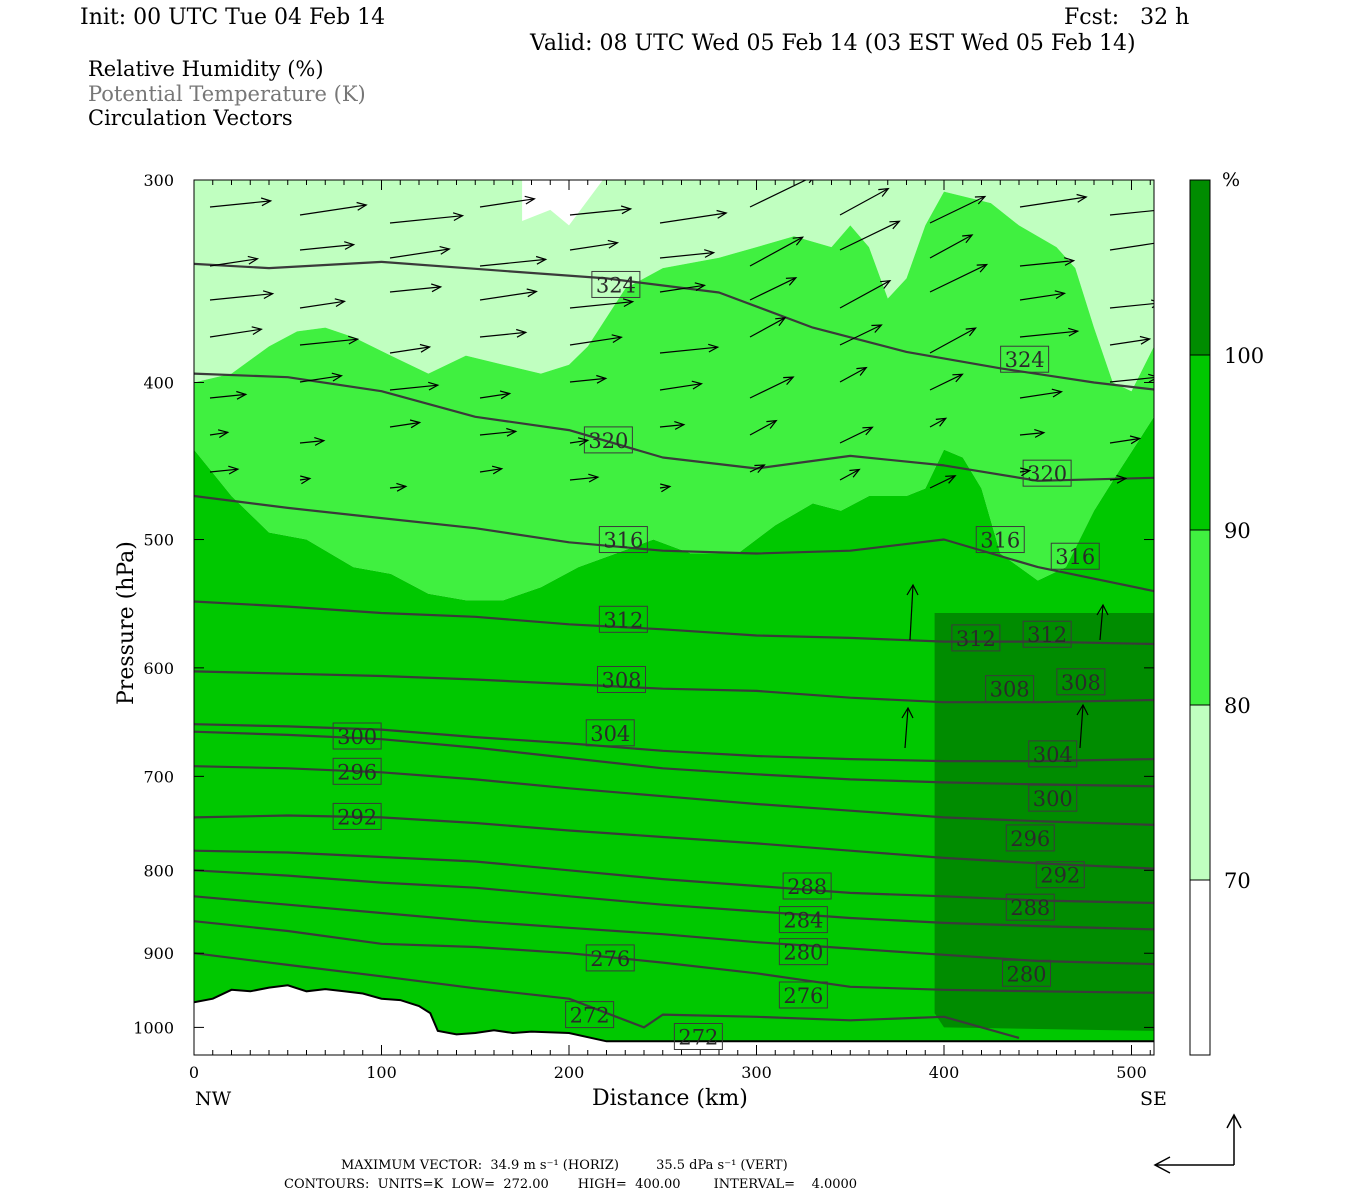  I want to click on colorbar-level-label: 80, so click(1237, 706).